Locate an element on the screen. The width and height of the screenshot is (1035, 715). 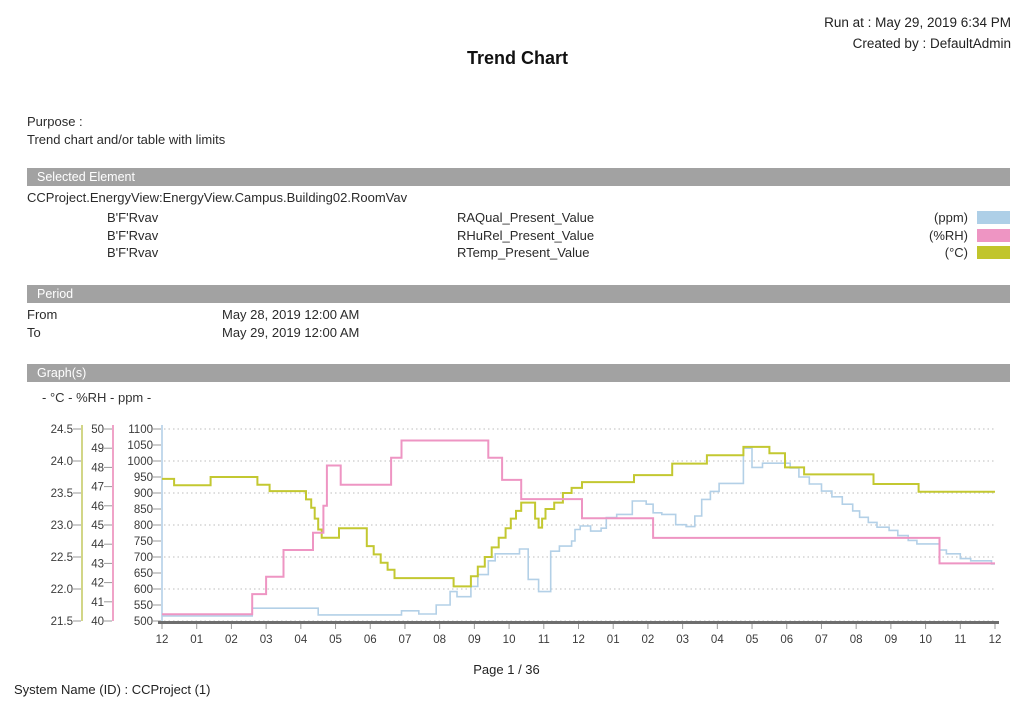
element-row: B'F'Rvav RHuRel_Present_Value (%RH) is located at coordinates (518, 236).